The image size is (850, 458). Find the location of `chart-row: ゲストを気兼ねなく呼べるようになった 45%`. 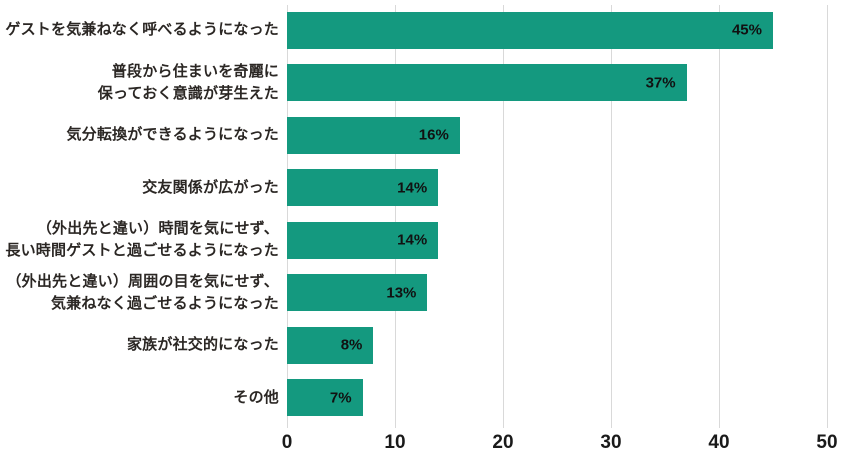

chart-row: ゲストを気兼ねなく呼べるようになった 45% is located at coordinates (425, 30).